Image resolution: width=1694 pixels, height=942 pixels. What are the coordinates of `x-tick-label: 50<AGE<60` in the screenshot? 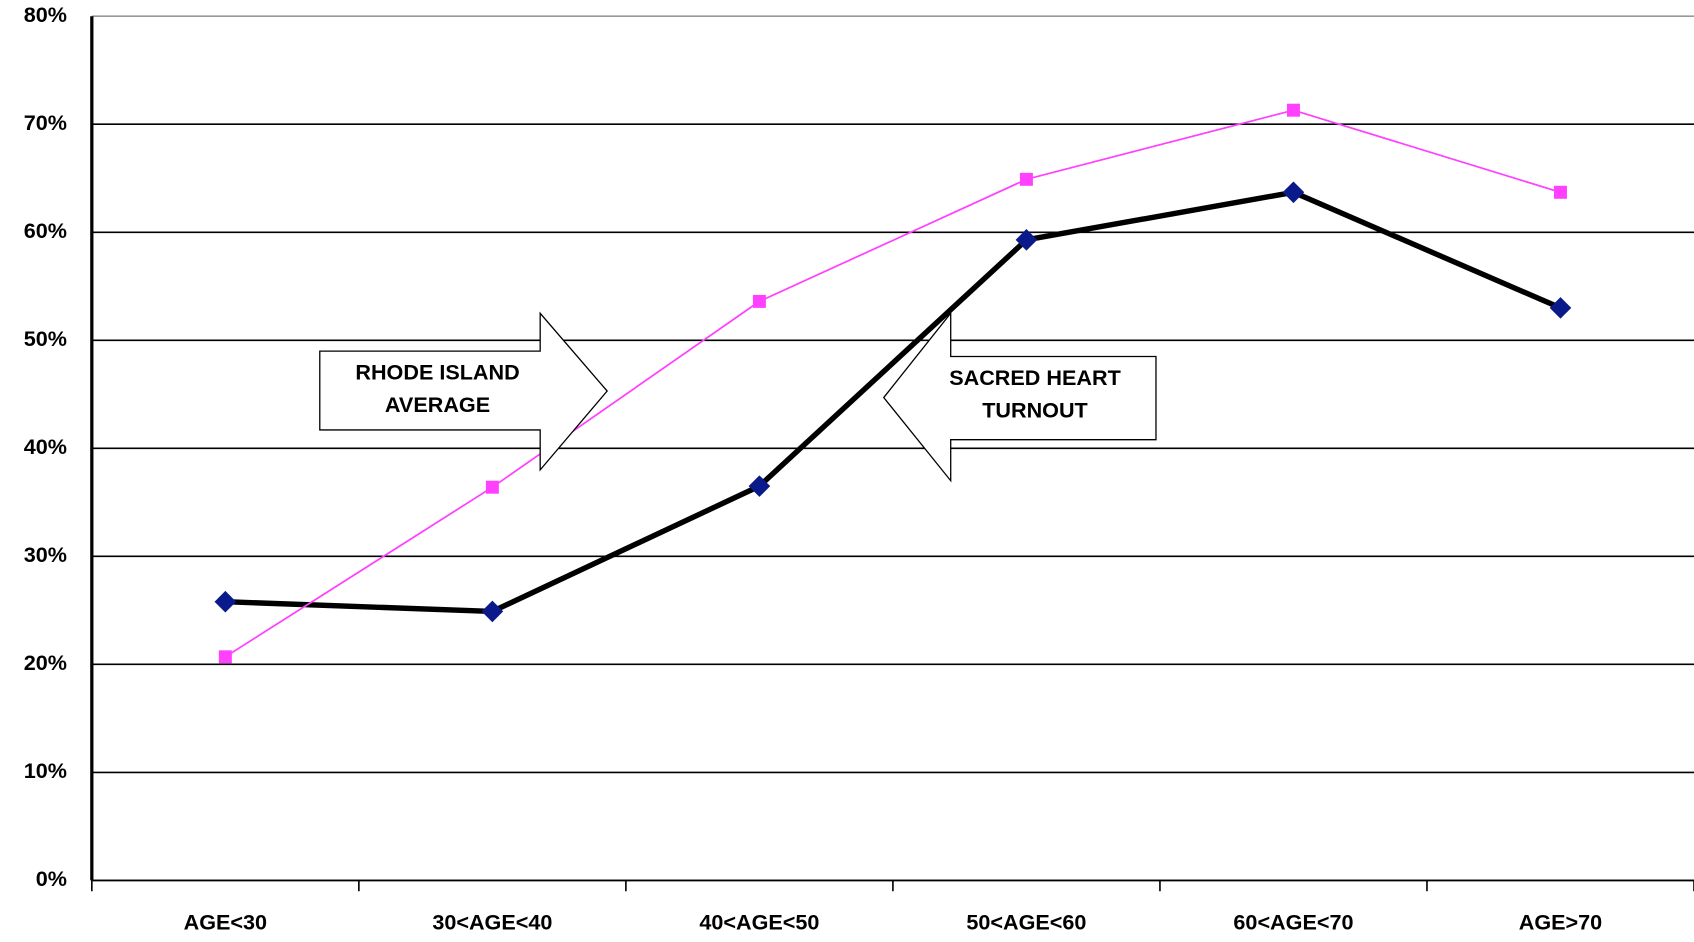 It's located at (1026, 921).